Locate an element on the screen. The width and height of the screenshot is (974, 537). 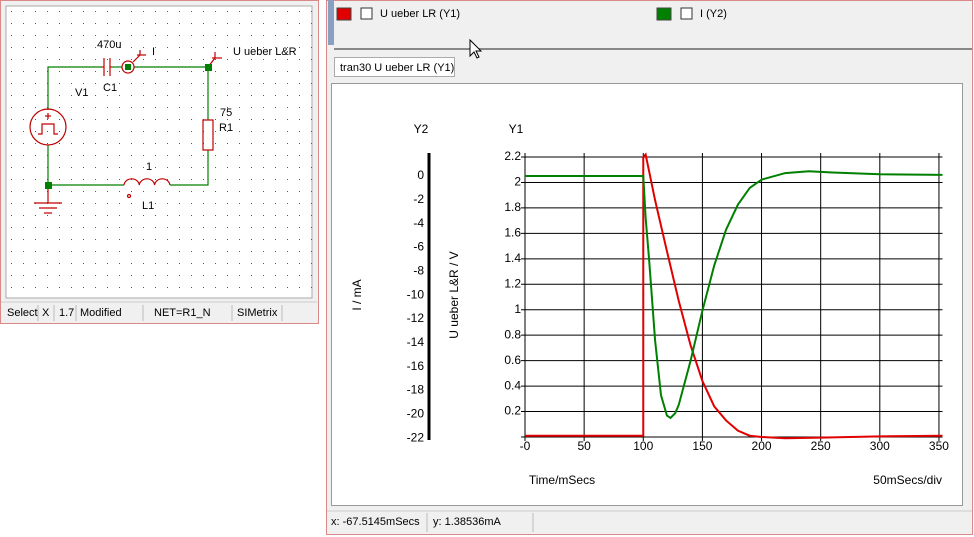
label: 1 is located at coordinates (149, 167).